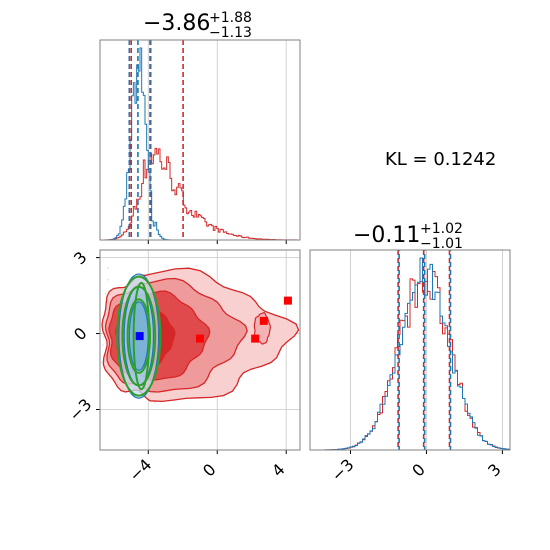 The image size is (550, 550). Describe the element at coordinates (278, 470) in the screenshot. I see `joint-xtick-label-2: 4` at that location.